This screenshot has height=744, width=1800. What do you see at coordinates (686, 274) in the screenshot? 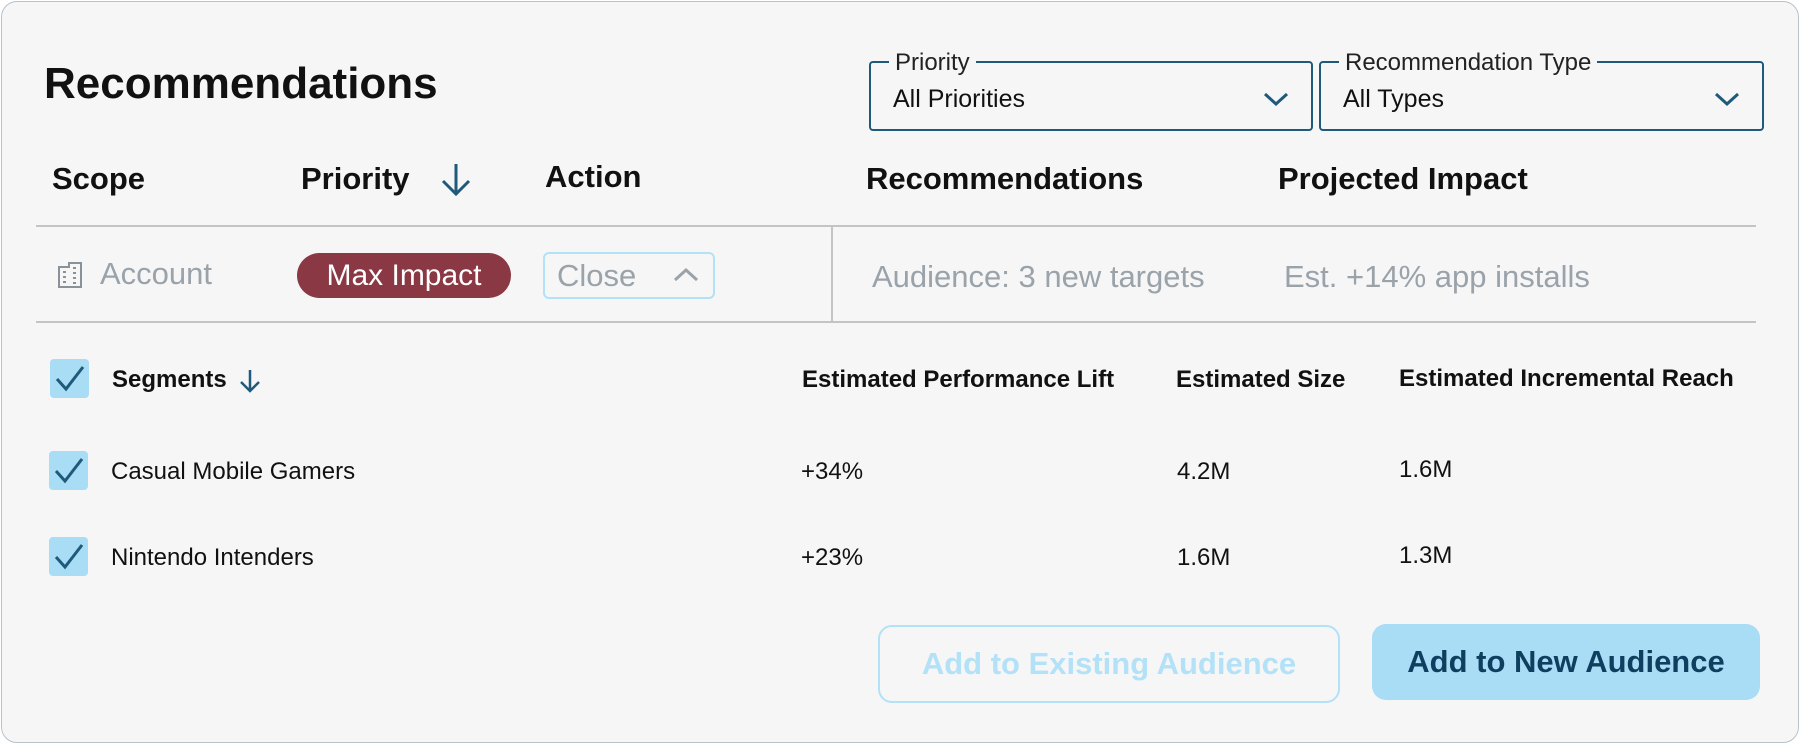
I see `chevron-up` at bounding box center [686, 274].